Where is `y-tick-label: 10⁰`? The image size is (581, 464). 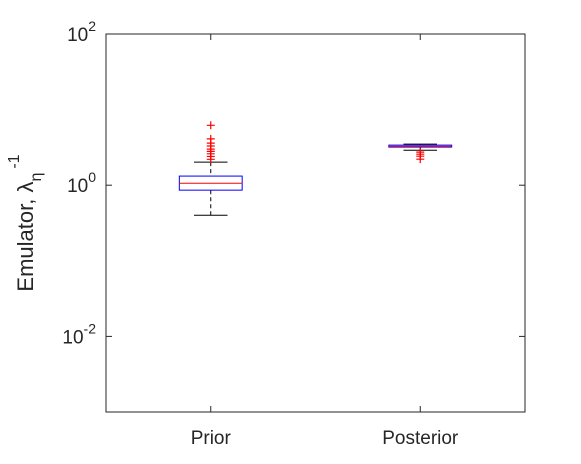
y-tick-label: 10⁰ is located at coordinates (81, 183).